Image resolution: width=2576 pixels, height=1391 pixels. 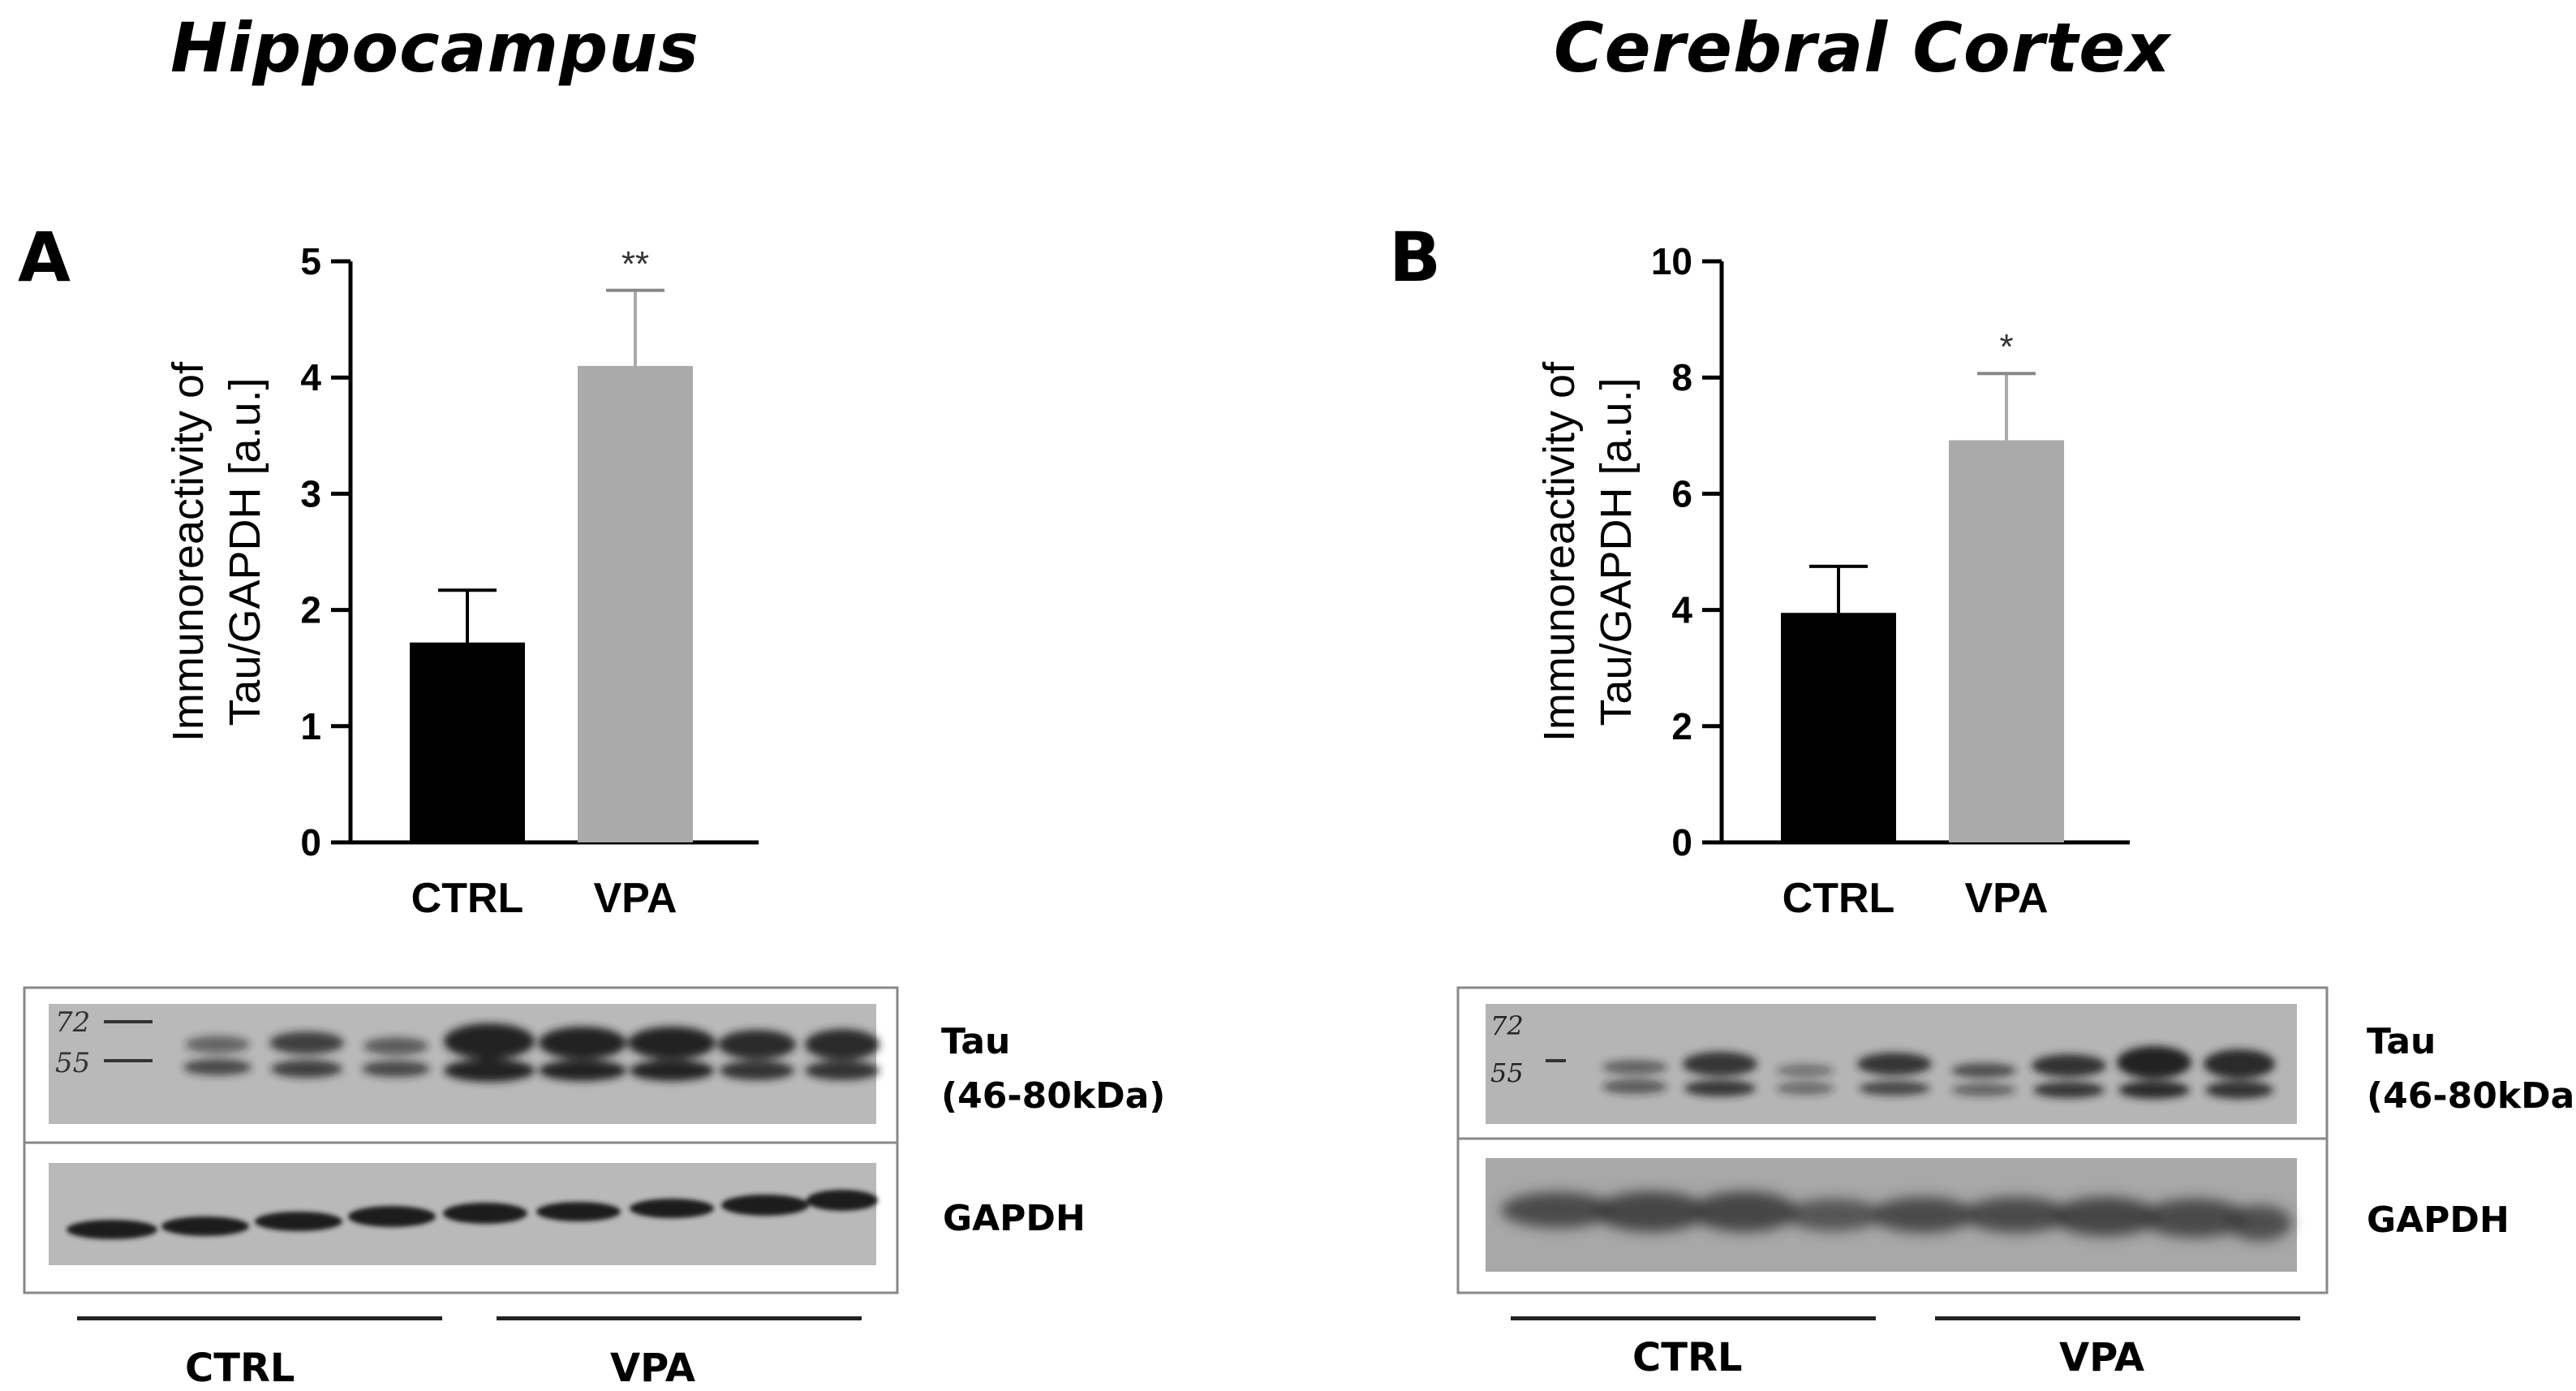 What do you see at coordinates (635, 264) in the screenshot?
I see `significance-marker: **` at bounding box center [635, 264].